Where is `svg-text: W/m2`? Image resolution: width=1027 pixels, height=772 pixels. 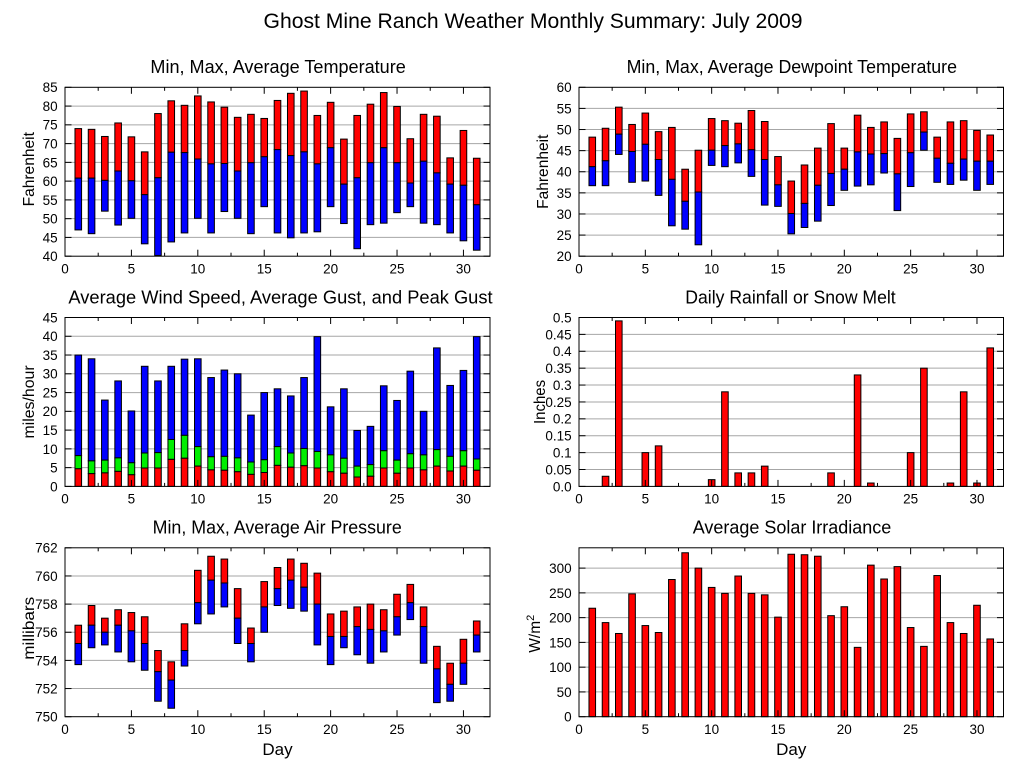
svg-text: W/m2 is located at coordinates (534, 634).